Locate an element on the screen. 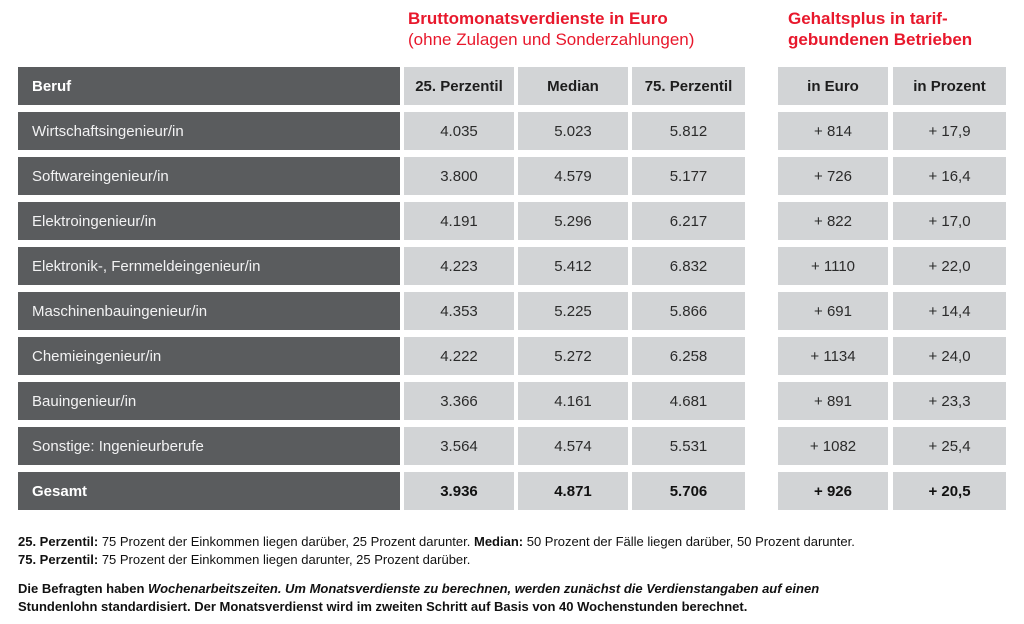 This screenshot has height=624, width=1024. beruf-cell: Gesamt is located at coordinates (209, 491).